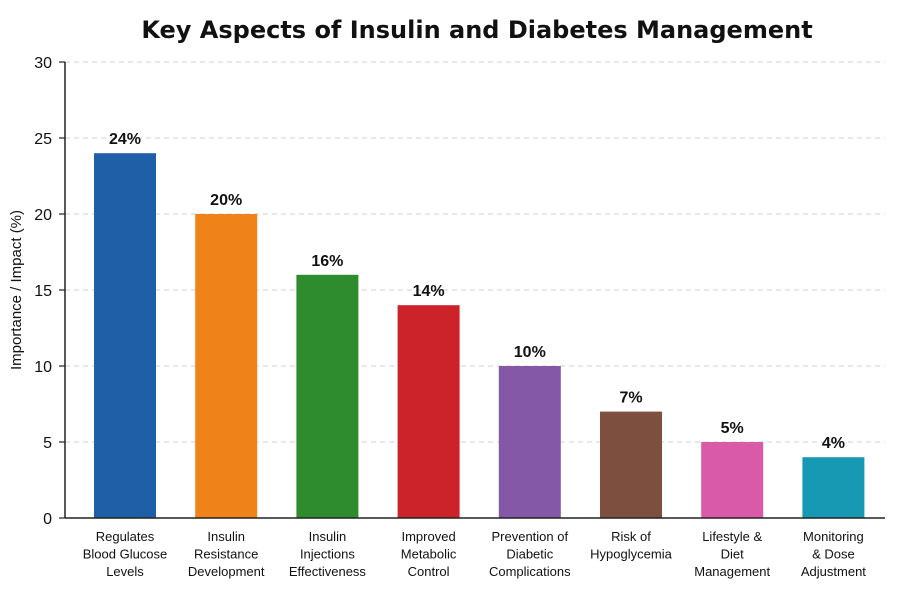  What do you see at coordinates (125, 139) in the screenshot?
I see `data-label: 24%` at bounding box center [125, 139].